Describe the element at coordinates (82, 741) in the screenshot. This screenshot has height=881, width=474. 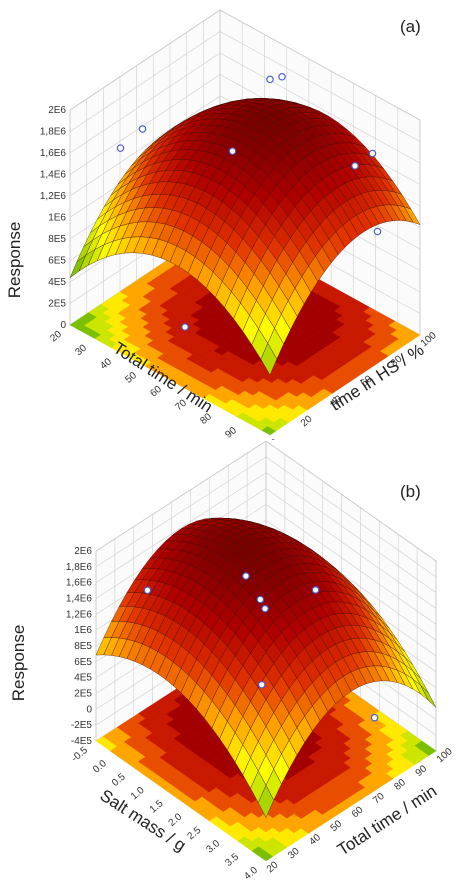
I see `z-tick-label: -4E5` at that location.